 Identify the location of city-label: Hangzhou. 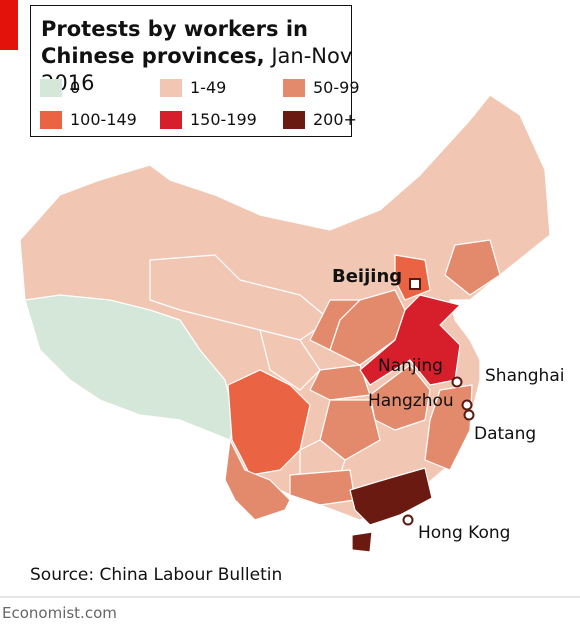
(411, 401).